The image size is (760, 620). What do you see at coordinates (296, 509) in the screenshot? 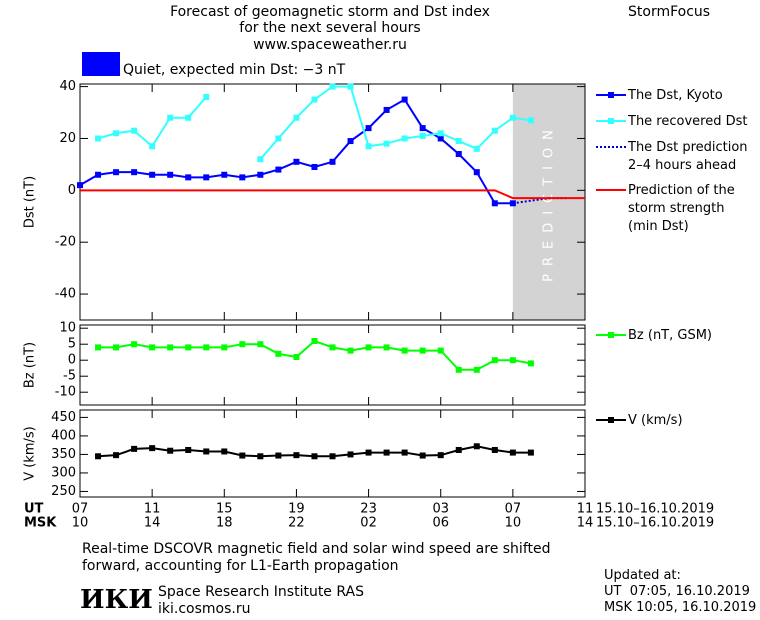
I see `x-tick-label: 19` at bounding box center [296, 509].